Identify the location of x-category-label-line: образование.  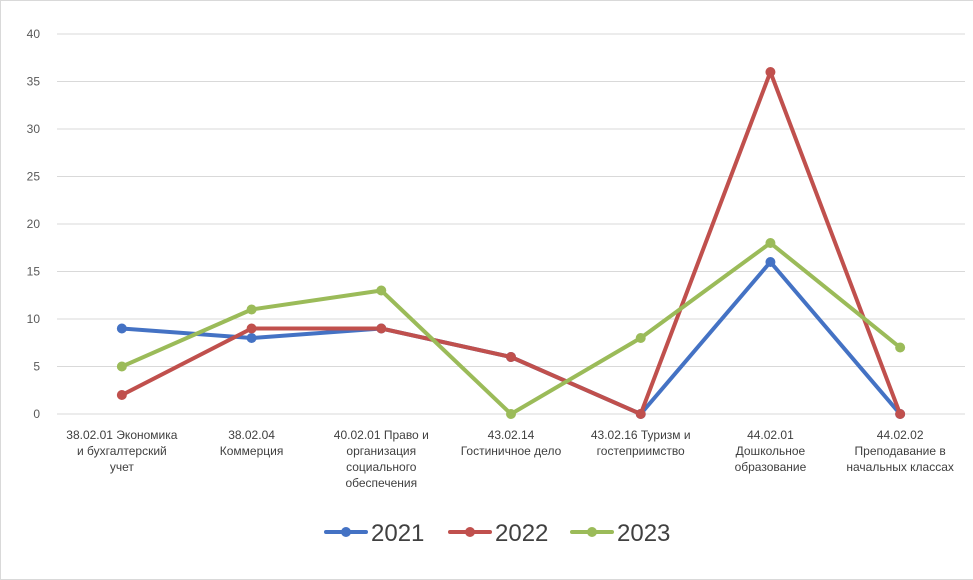
(771, 467).